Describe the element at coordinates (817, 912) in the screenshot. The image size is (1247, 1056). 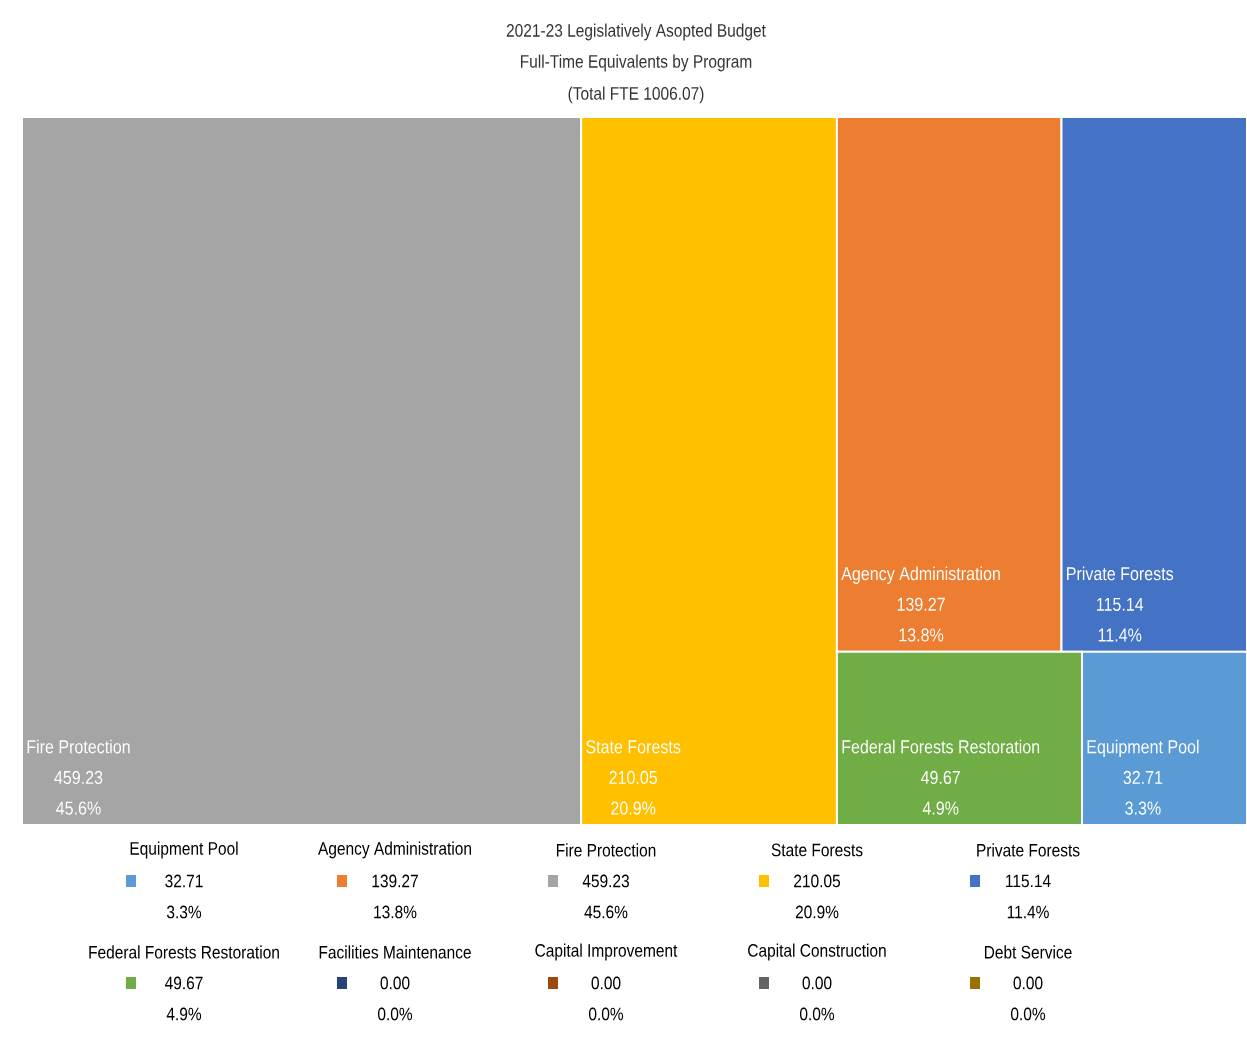
I see `text: 20.9%` at that location.